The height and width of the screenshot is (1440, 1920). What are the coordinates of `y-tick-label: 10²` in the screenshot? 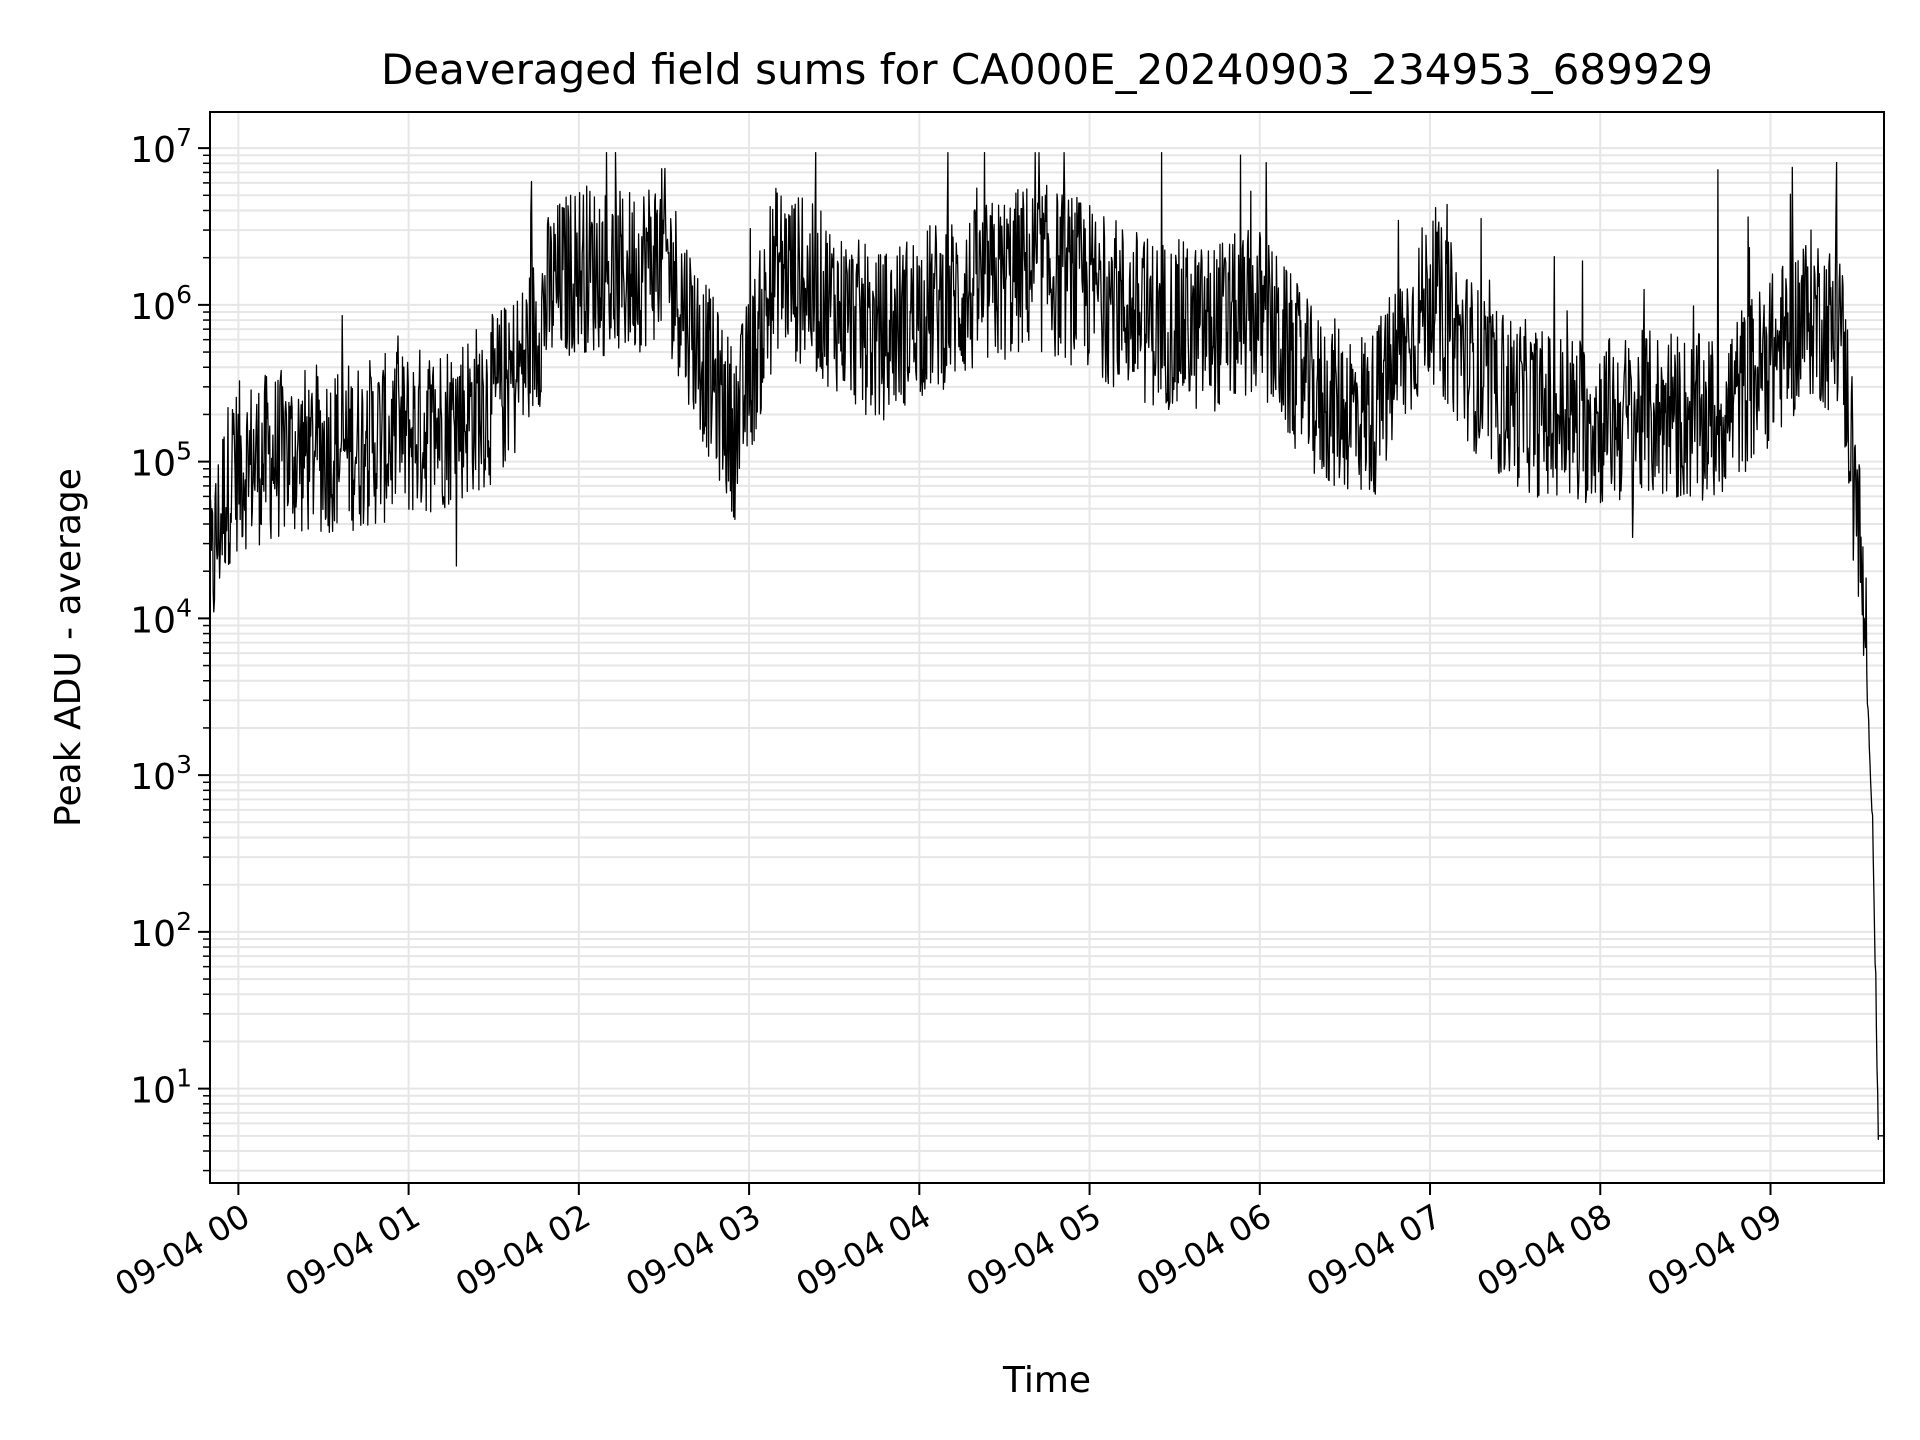 It's located at (161, 931).